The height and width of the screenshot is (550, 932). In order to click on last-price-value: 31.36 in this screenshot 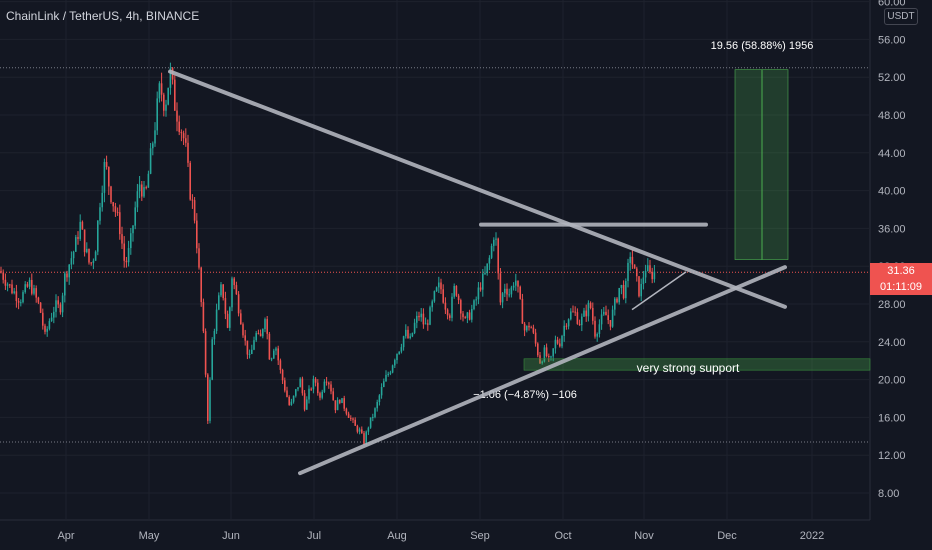, I will do `click(901, 271)`.